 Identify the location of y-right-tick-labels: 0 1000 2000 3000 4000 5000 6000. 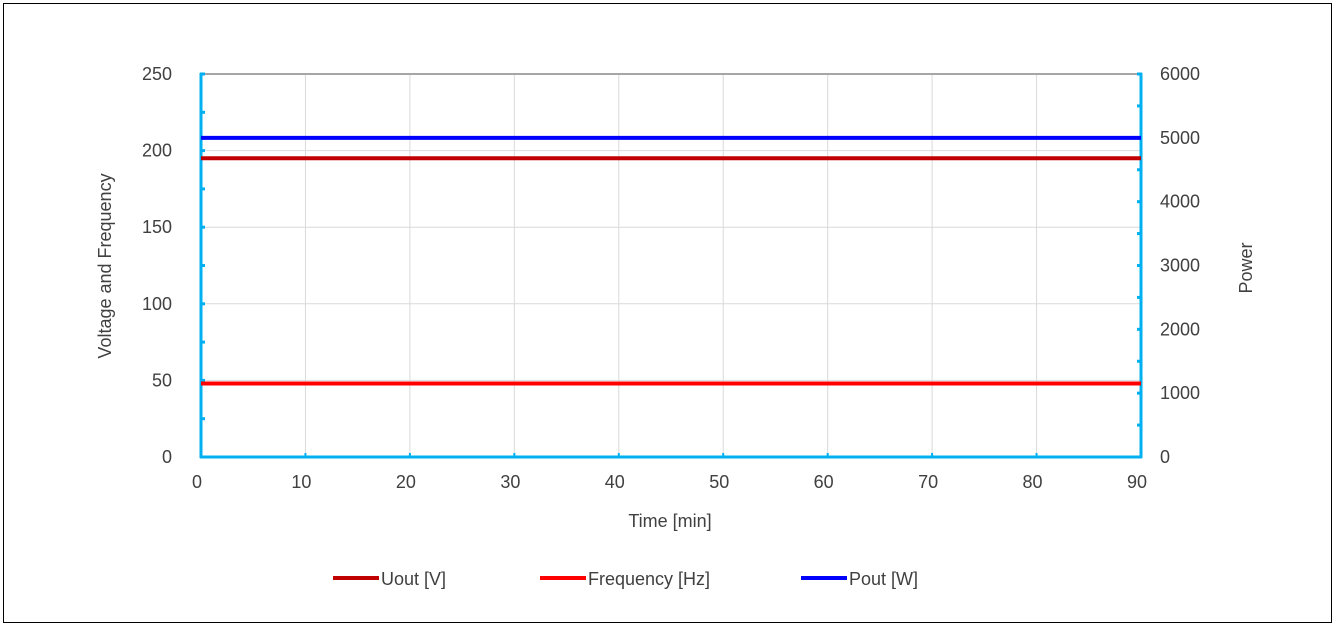
(1180, 265).